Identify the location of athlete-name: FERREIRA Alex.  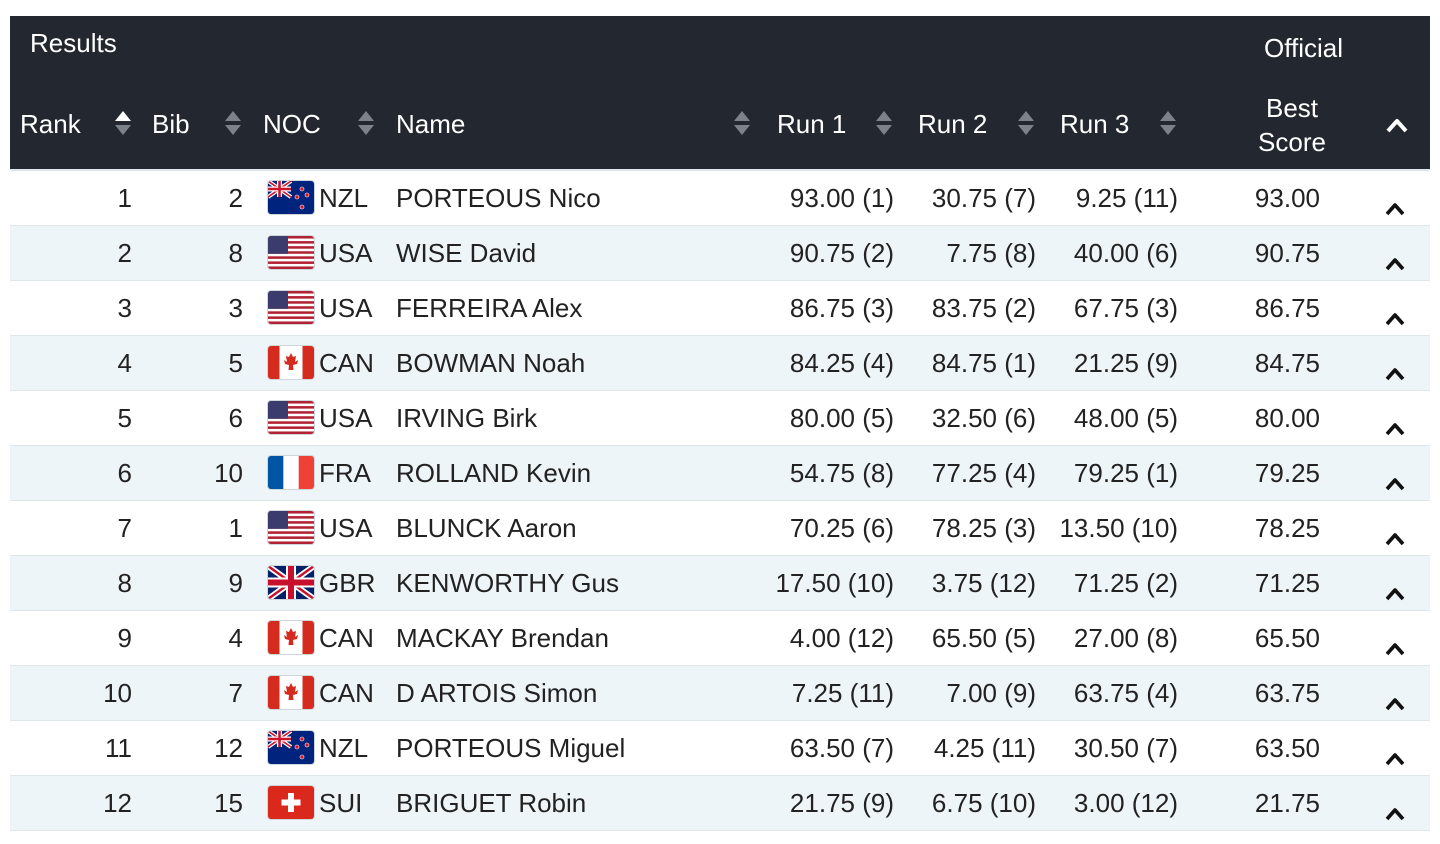
(489, 308).